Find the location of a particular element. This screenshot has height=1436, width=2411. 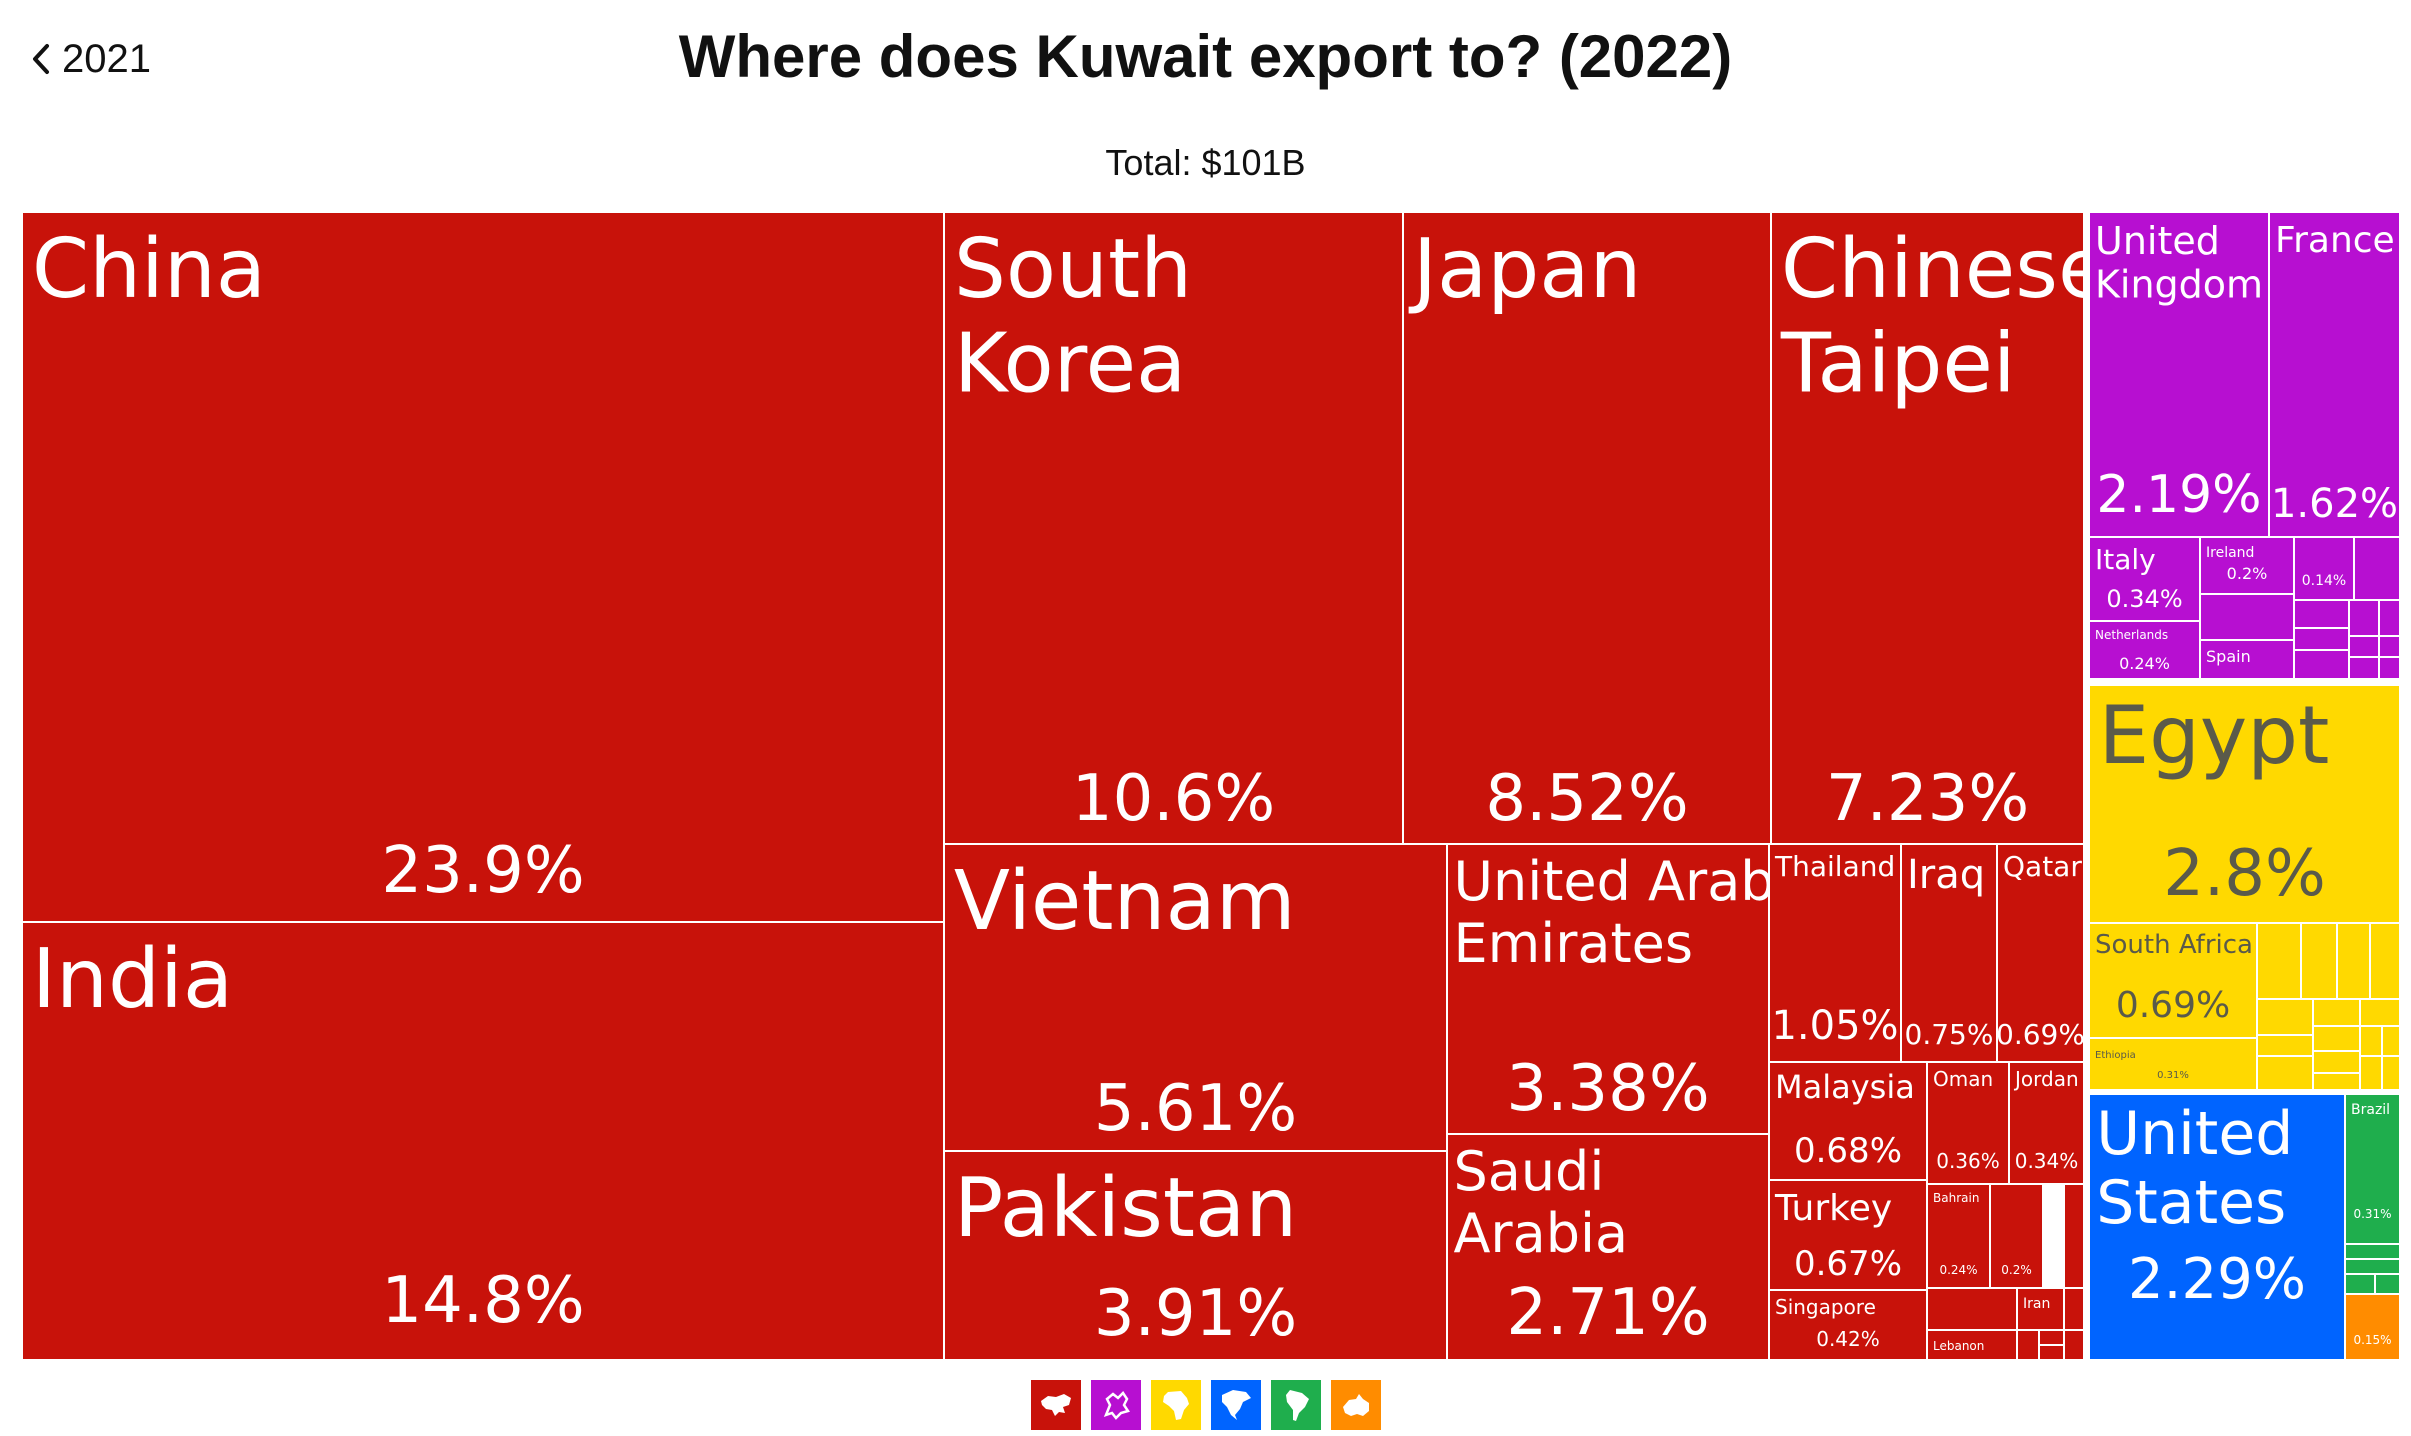

tile-name-label: Vietnam is located at coordinates (1125, 901).